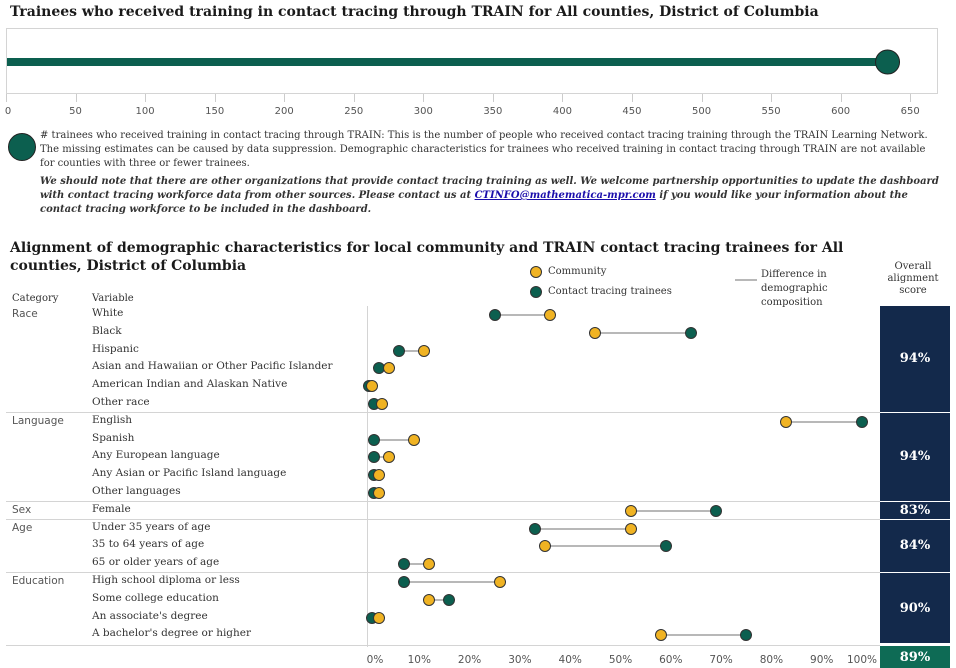 The height and width of the screenshot is (668, 956). What do you see at coordinates (915, 657) in the screenshot?
I see `overall-score: 89%` at bounding box center [915, 657].